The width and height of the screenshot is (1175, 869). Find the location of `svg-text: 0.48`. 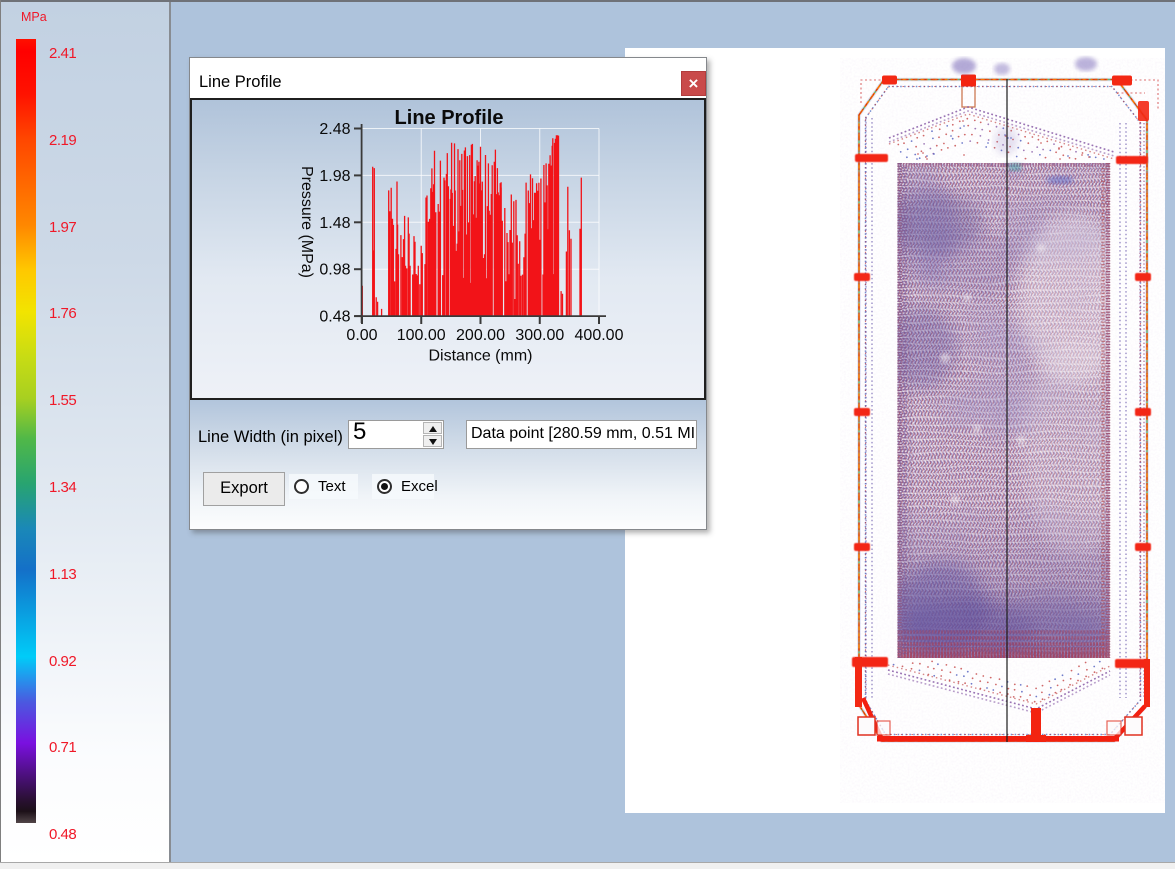

svg-text: 0.48 is located at coordinates (334, 317).